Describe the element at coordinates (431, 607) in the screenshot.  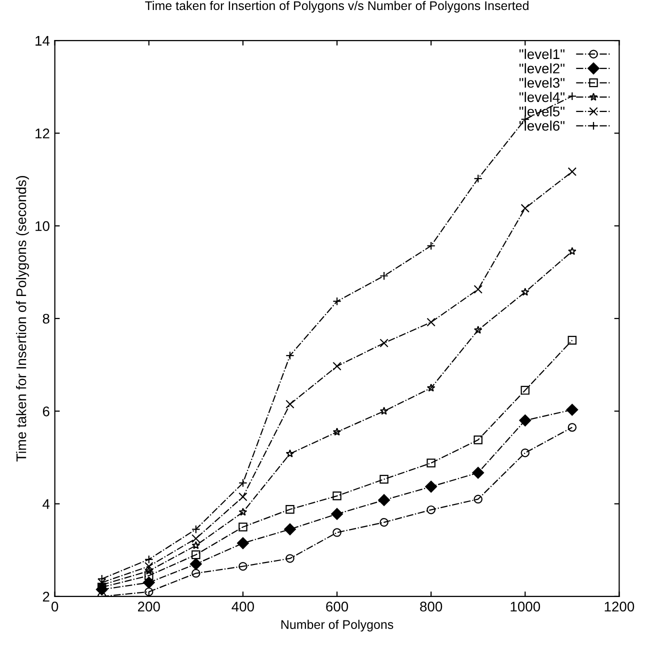
I see `x-tick-label: 800` at that location.